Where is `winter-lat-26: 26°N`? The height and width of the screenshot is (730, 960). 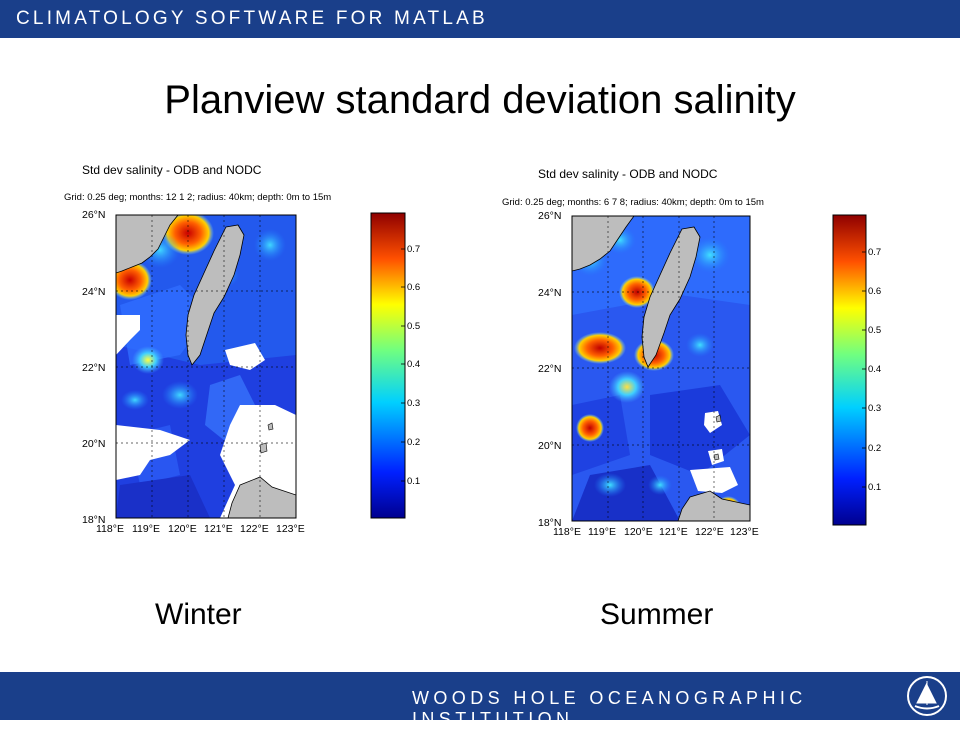 winter-lat-26: 26°N is located at coordinates (93, 215).